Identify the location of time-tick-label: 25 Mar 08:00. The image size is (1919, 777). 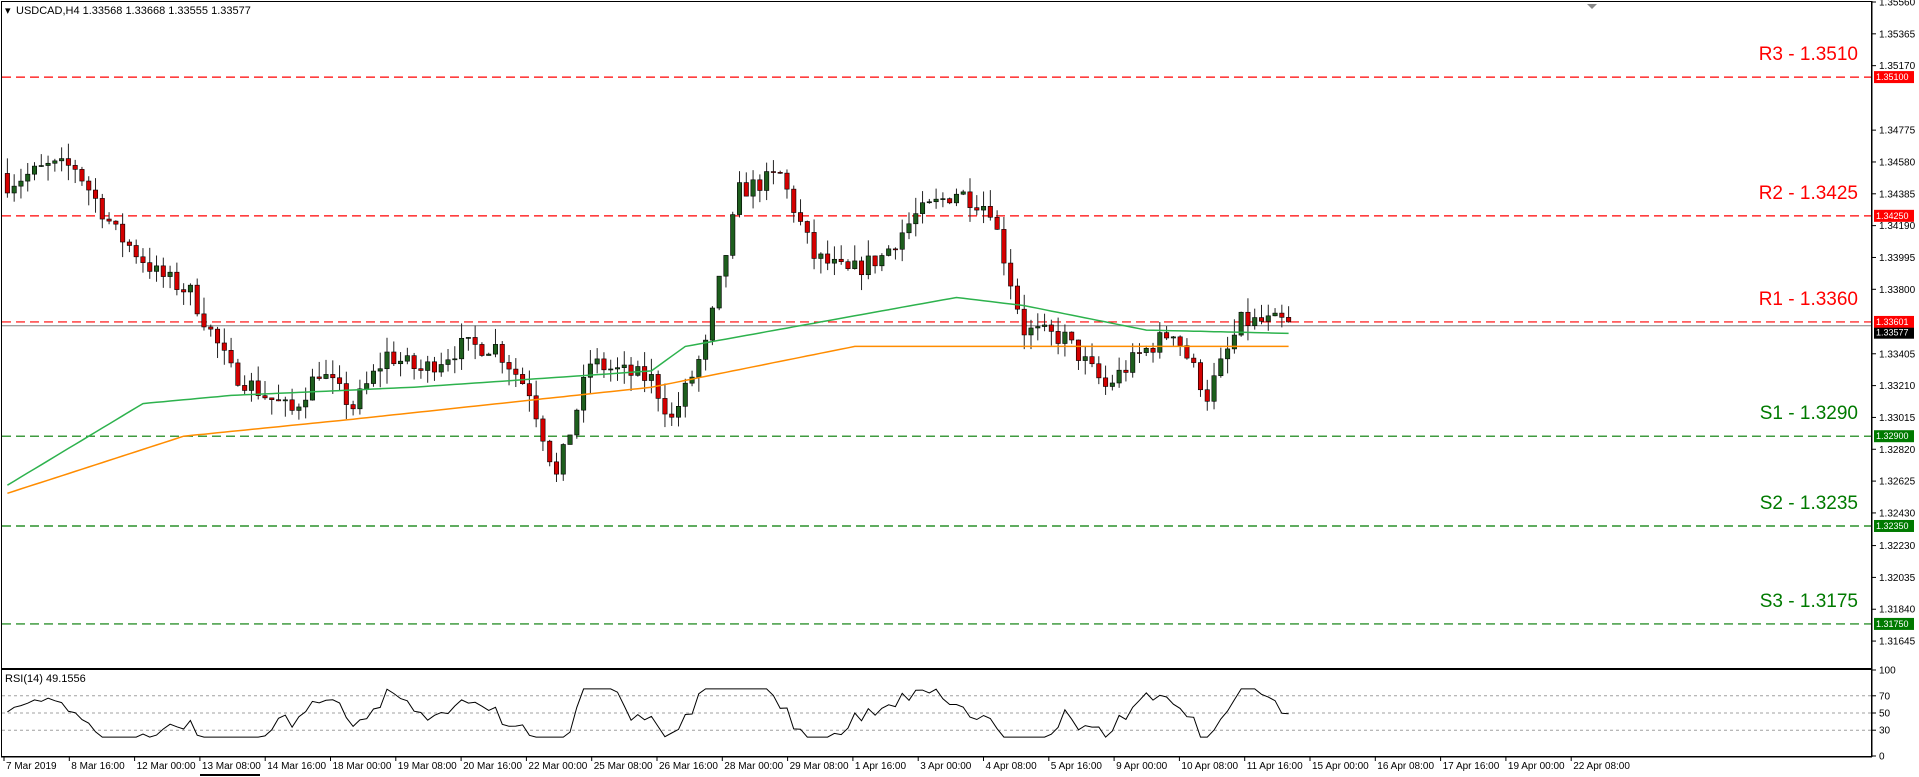
(623, 766).